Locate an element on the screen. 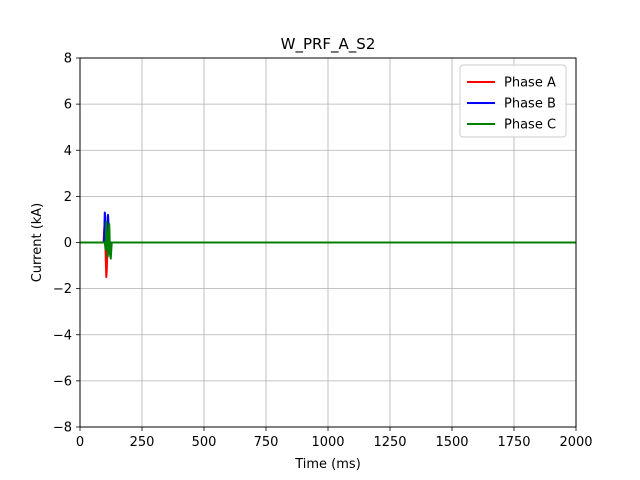 The height and width of the screenshot is (480, 640). x-tick-label: 1500 is located at coordinates (451, 442).